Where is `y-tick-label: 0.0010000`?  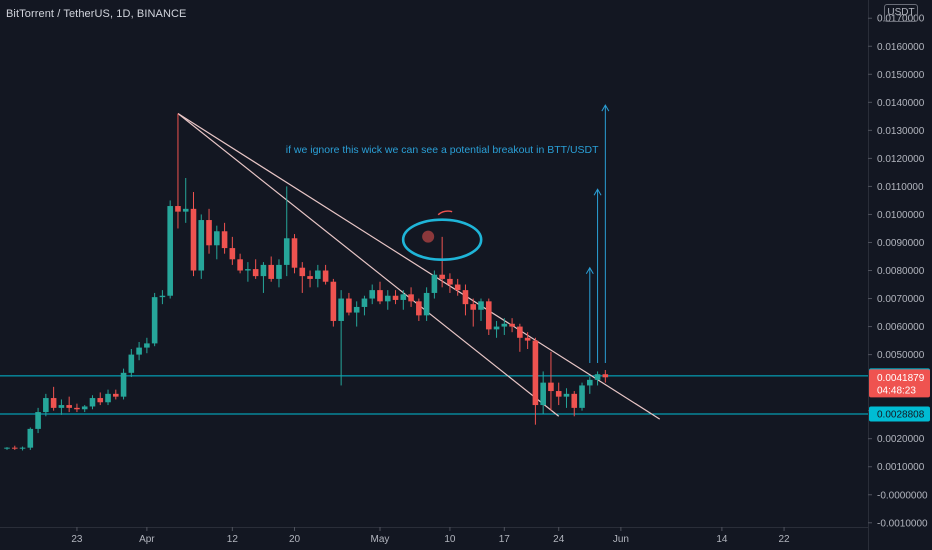
y-tick-label: 0.0010000 is located at coordinates (901, 467).